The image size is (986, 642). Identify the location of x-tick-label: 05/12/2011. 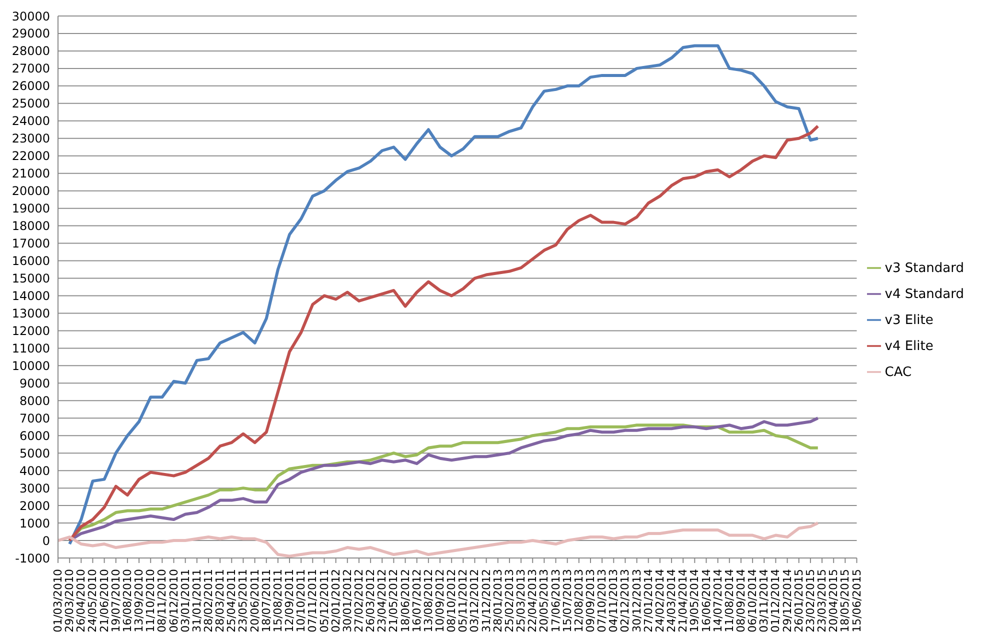
(324, 600).